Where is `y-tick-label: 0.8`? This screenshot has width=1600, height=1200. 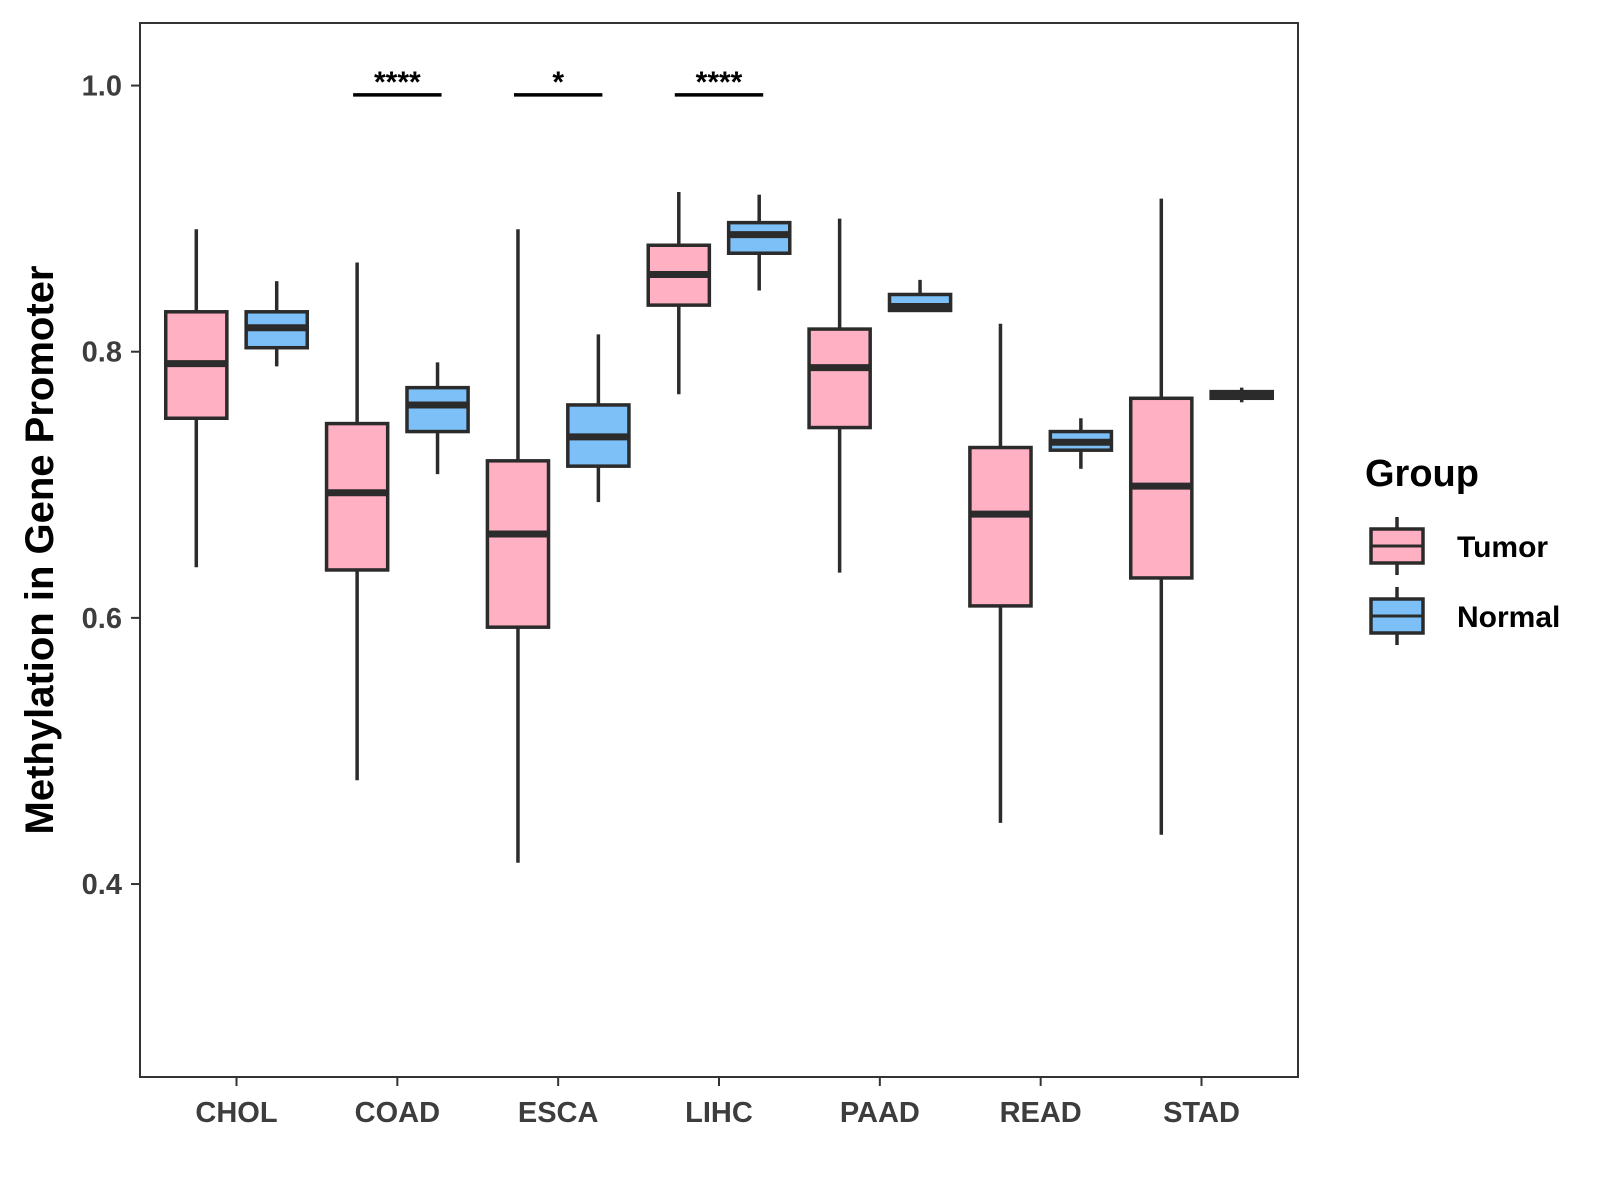
y-tick-label: 0.8 is located at coordinates (102, 353).